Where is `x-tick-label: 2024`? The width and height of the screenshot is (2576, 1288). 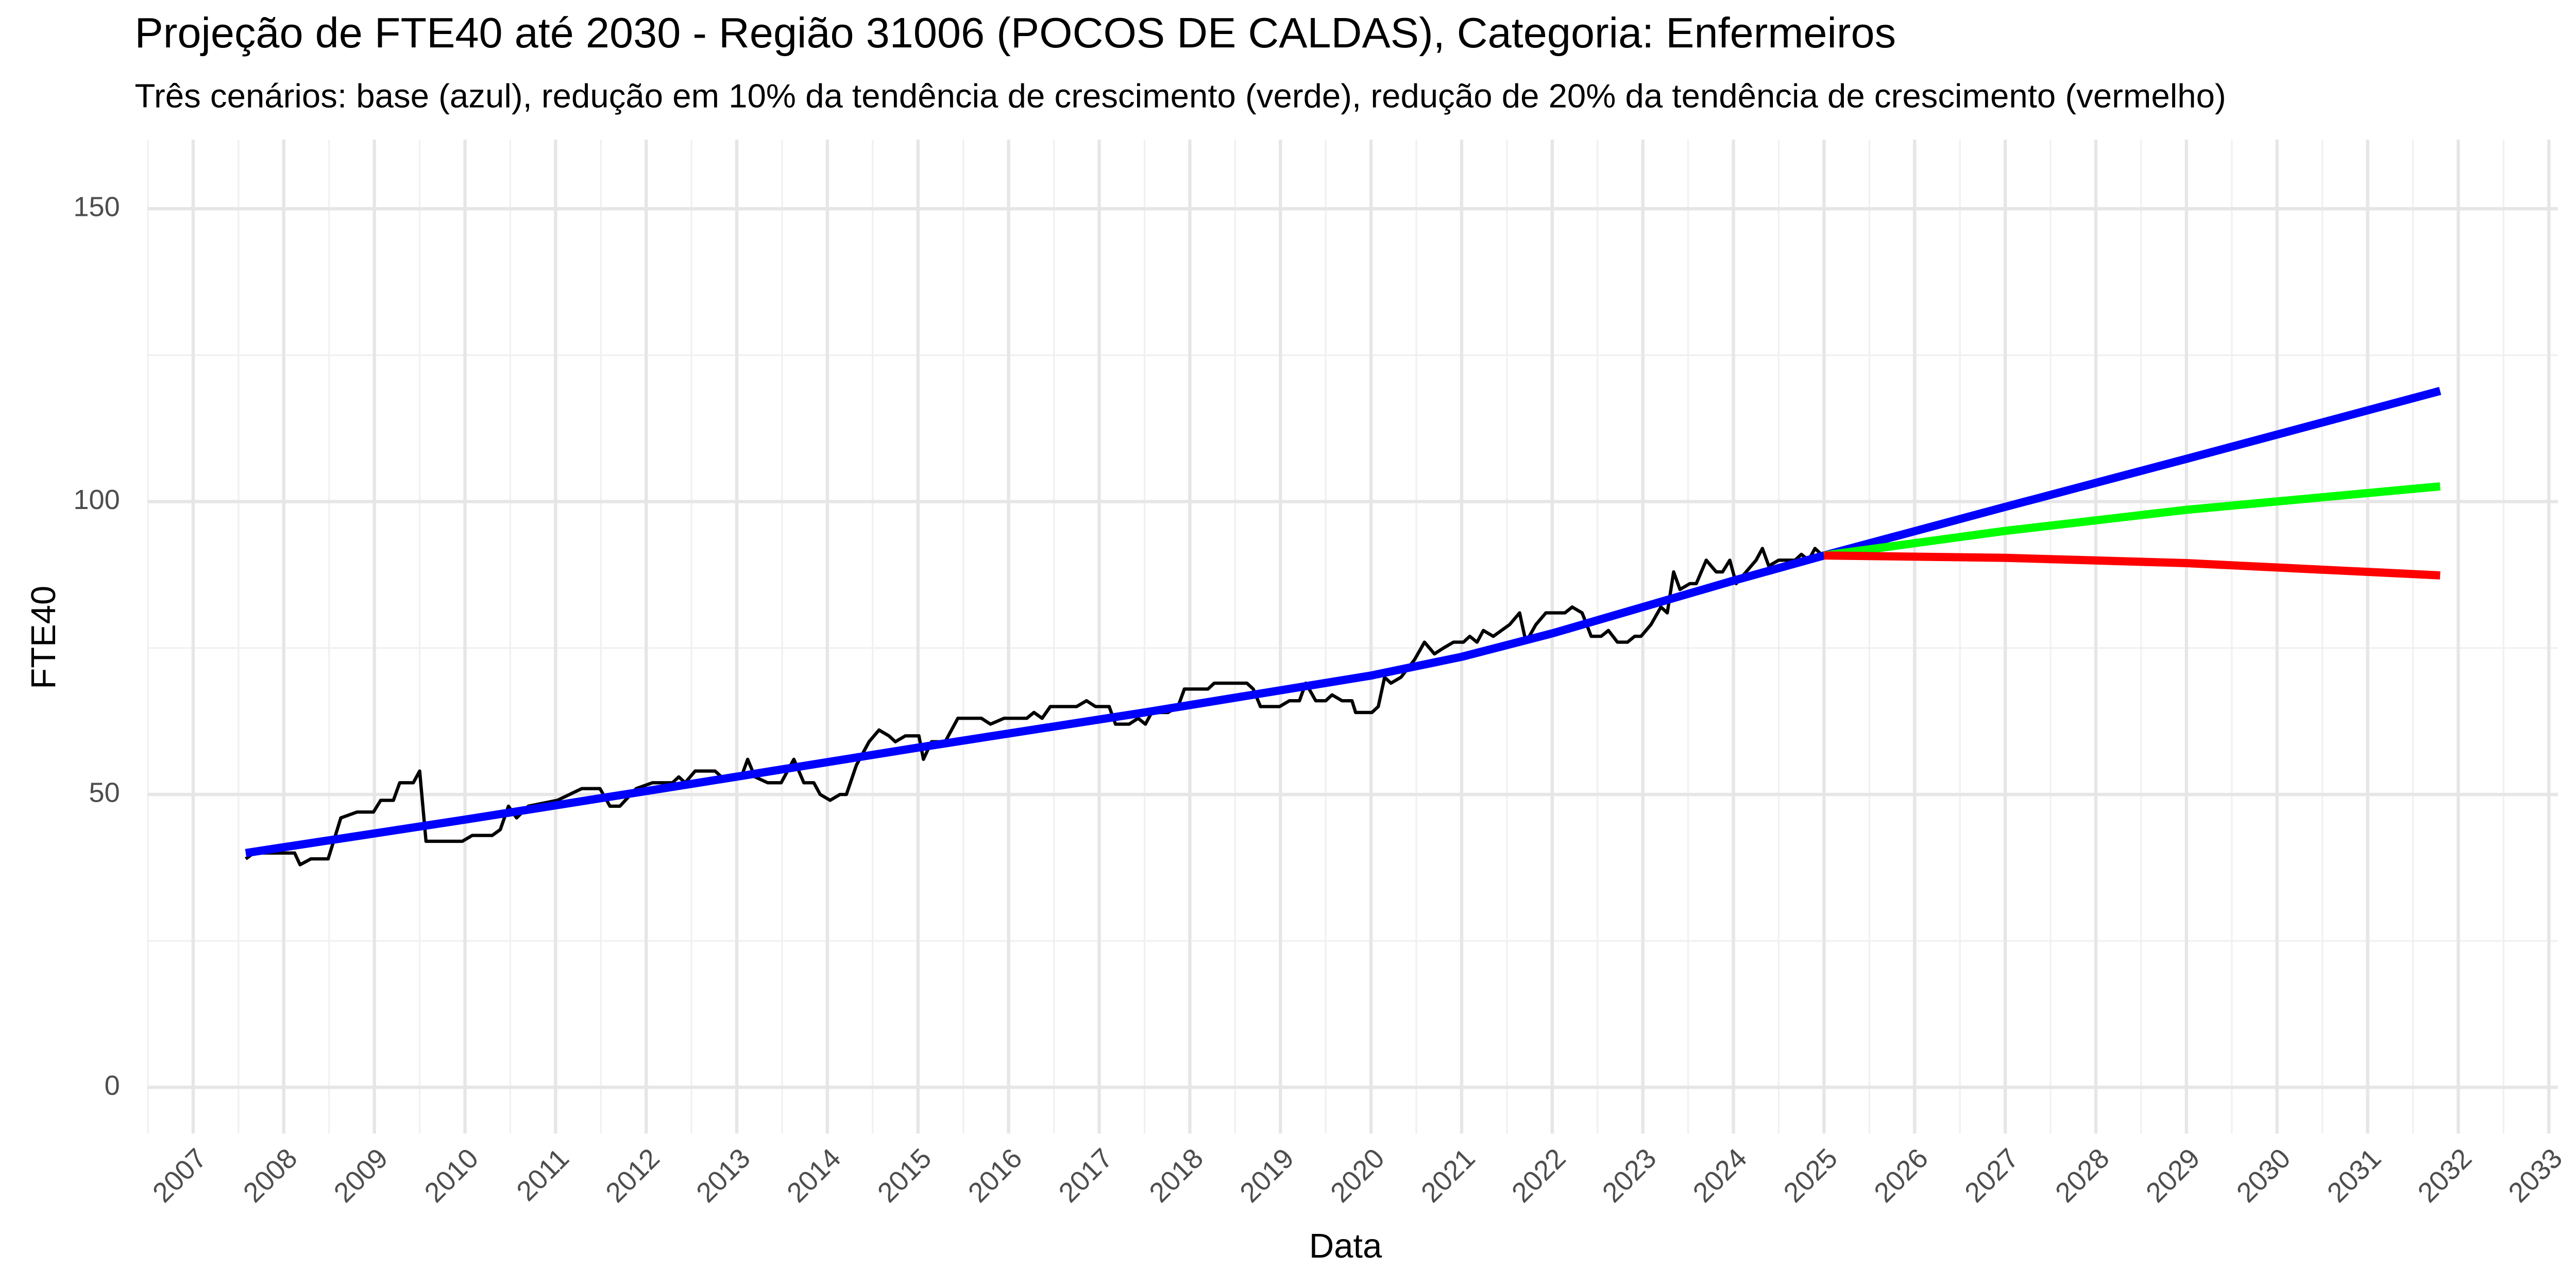
x-tick-label: 2024 is located at coordinates (1720, 1176).